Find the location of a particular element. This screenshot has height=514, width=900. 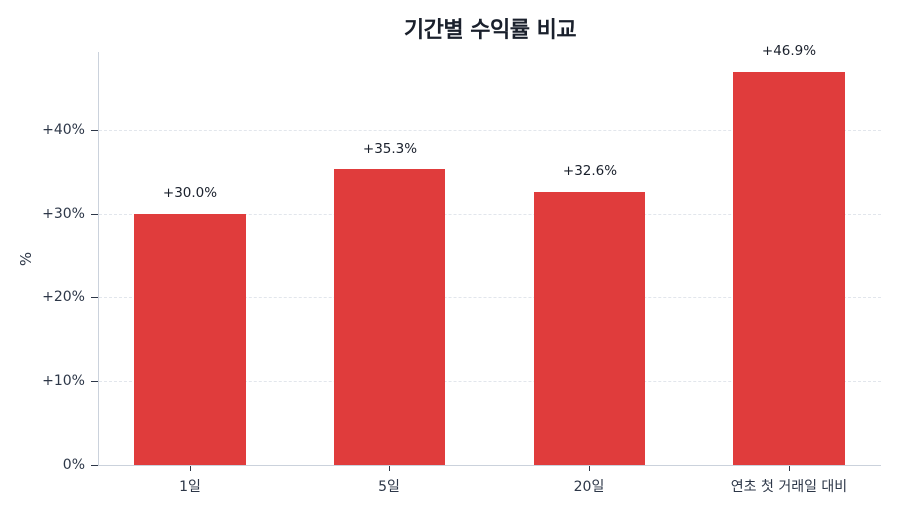

y-axis is located at coordinates (98, 259).